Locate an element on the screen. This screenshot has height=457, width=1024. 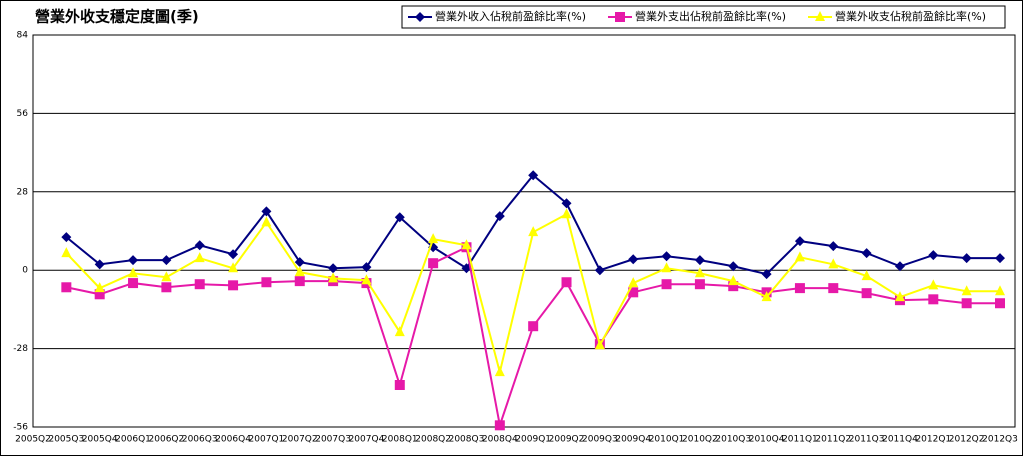
x-tick-label: 2011Q1 is located at coordinates (800, 440).